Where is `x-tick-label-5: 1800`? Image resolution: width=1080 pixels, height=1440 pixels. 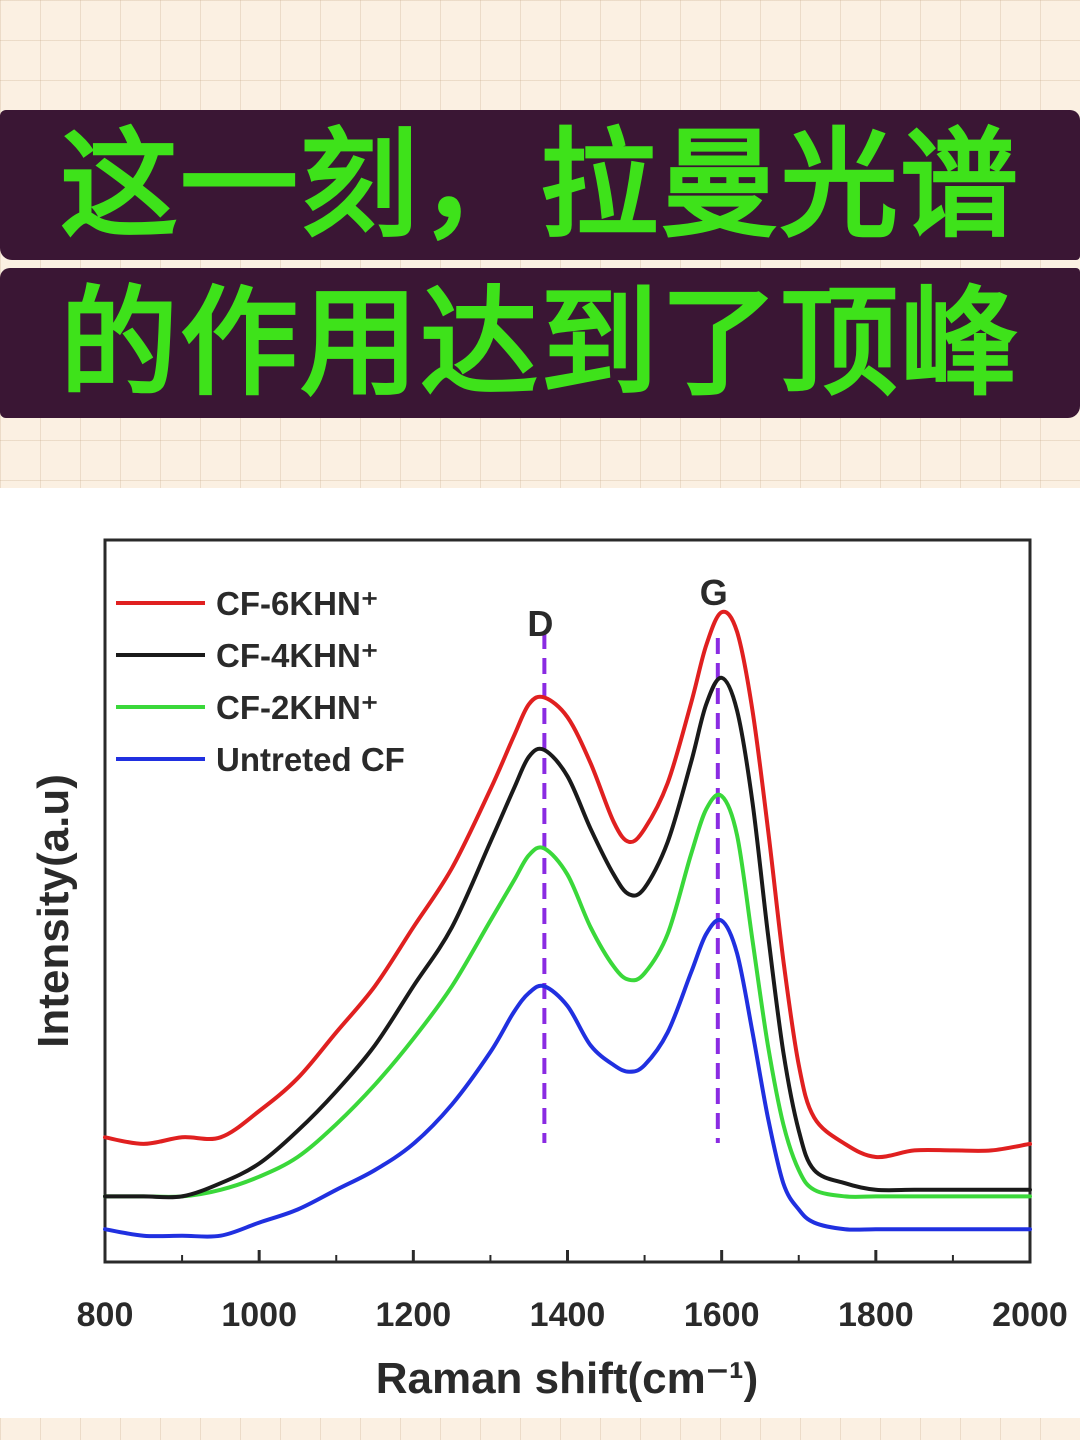
x-tick-label-5: 1800 is located at coordinates (876, 1315).